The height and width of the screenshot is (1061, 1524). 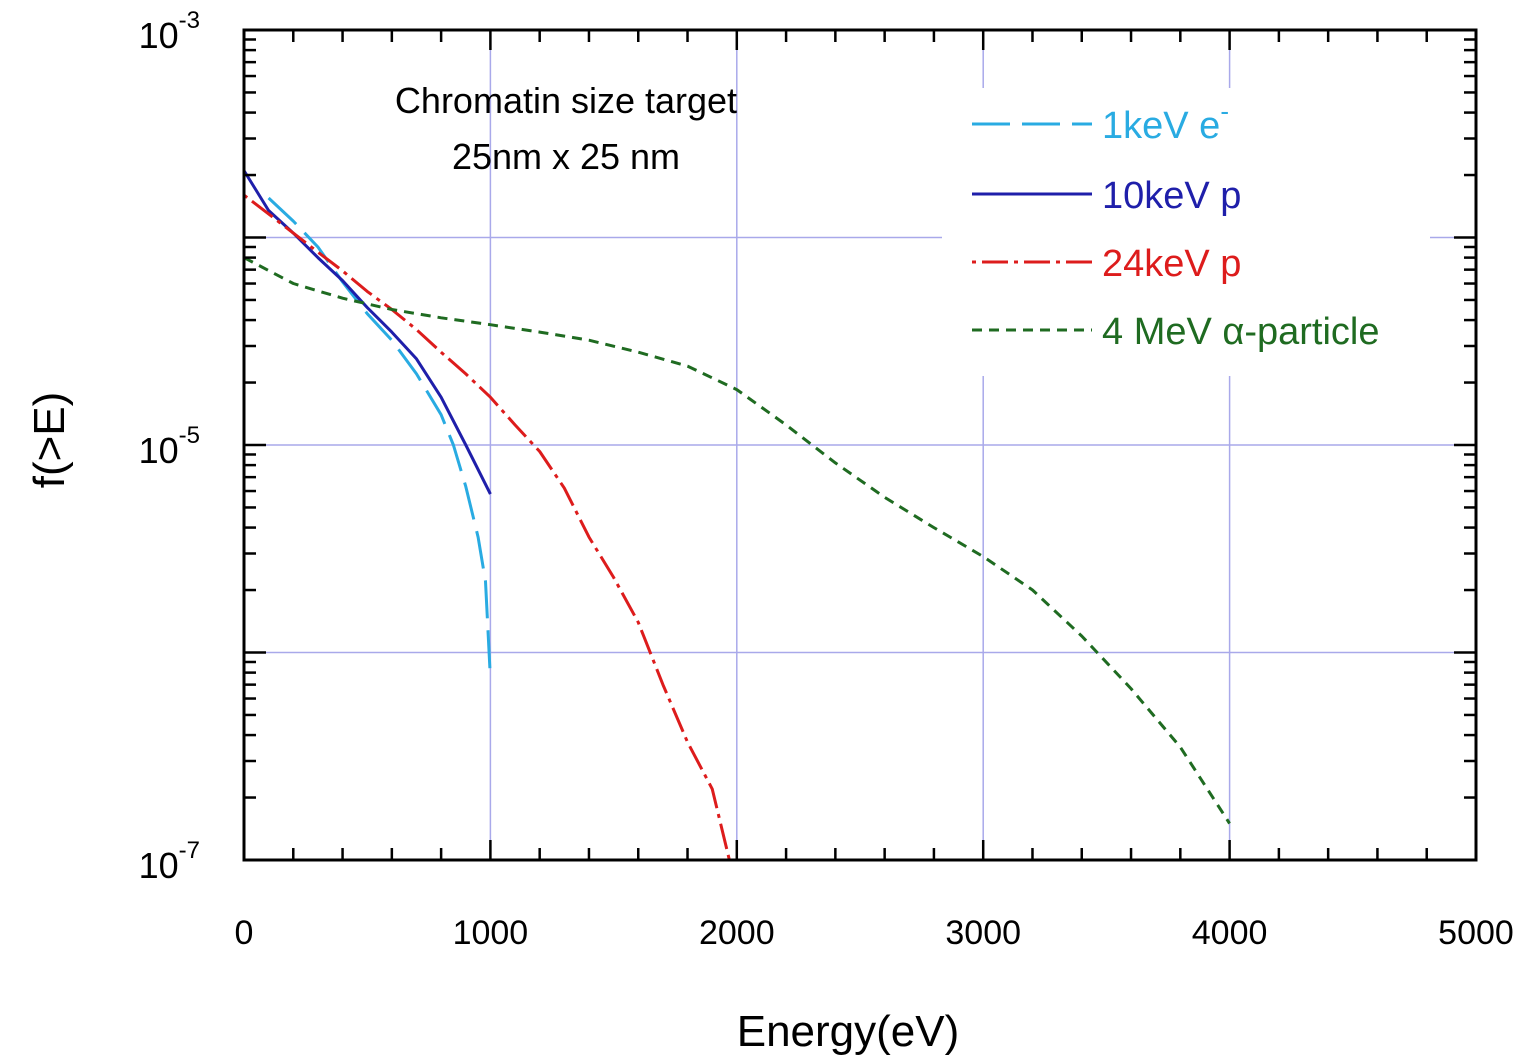 I want to click on legend-background, so click(x=1186, y=232).